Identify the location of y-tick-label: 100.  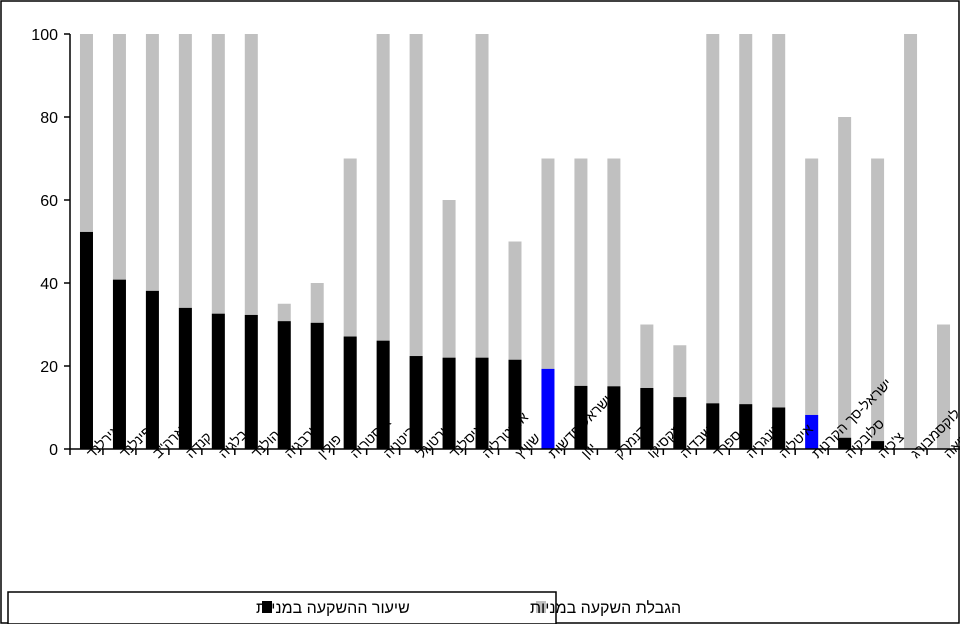
(44, 35).